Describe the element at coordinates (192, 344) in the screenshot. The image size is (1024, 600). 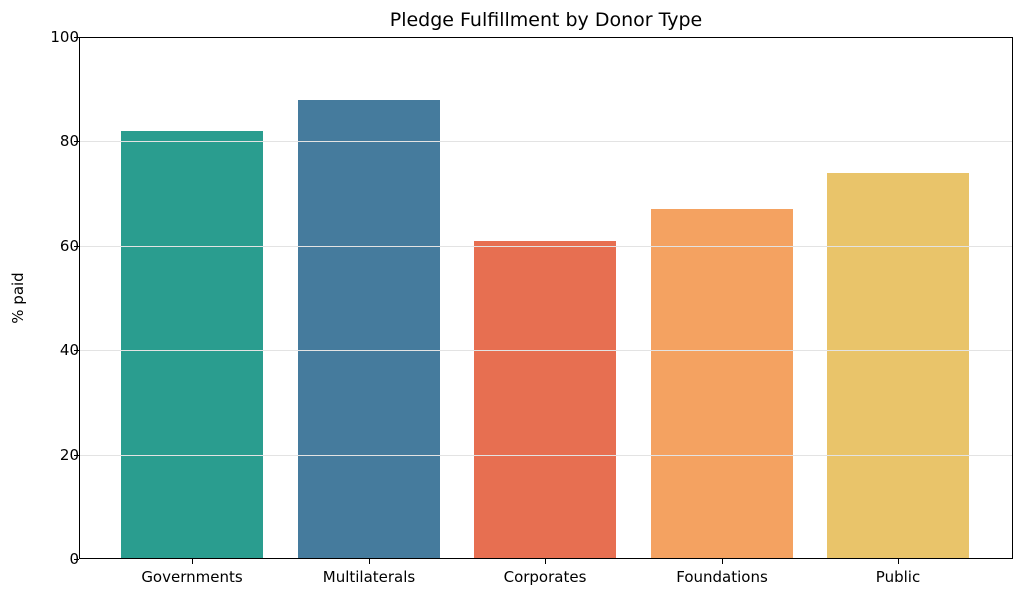
I see `bar-governments` at that location.